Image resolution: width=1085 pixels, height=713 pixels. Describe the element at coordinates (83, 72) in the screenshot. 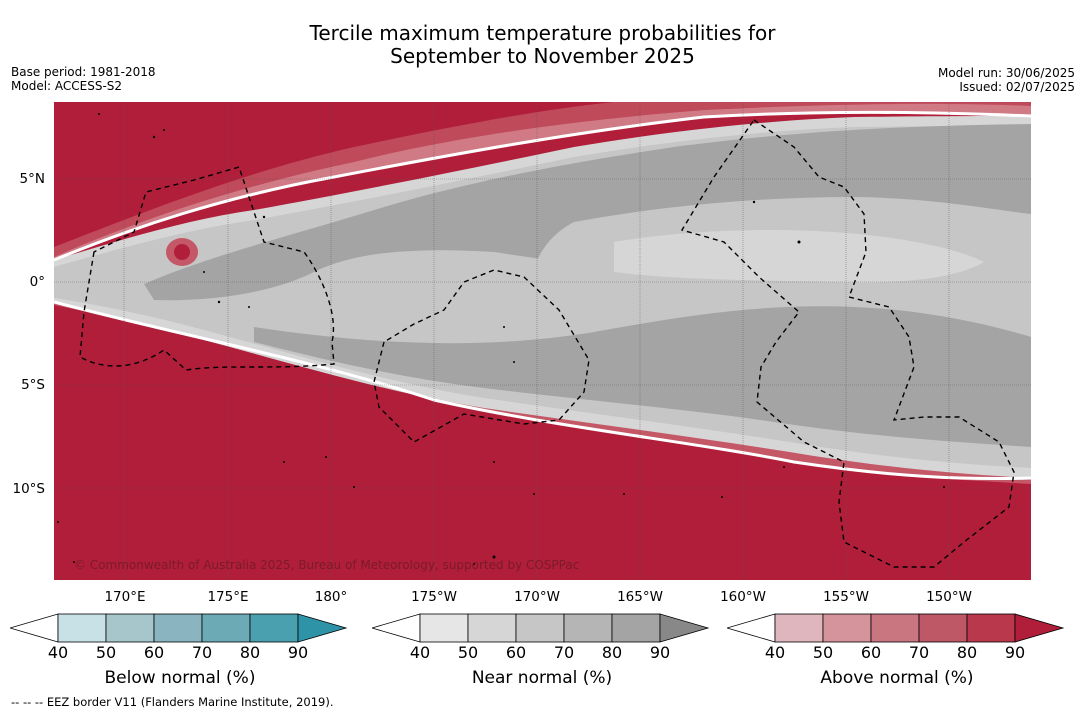

I see `base-period: Base period: 1981-2018` at that location.